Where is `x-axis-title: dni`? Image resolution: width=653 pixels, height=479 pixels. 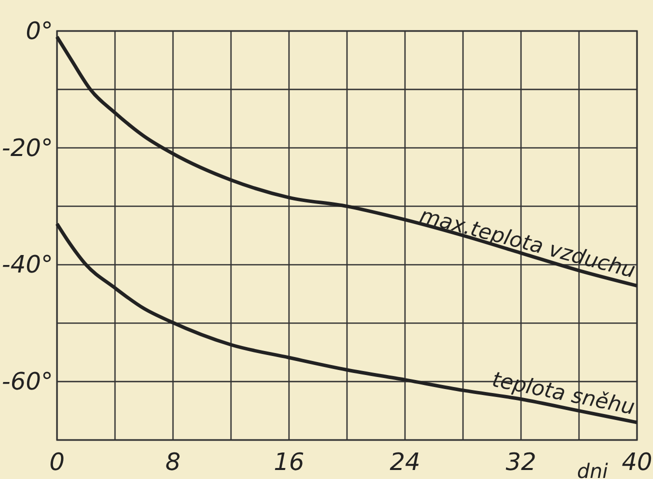
x-axis-title: dni is located at coordinates (592, 469).